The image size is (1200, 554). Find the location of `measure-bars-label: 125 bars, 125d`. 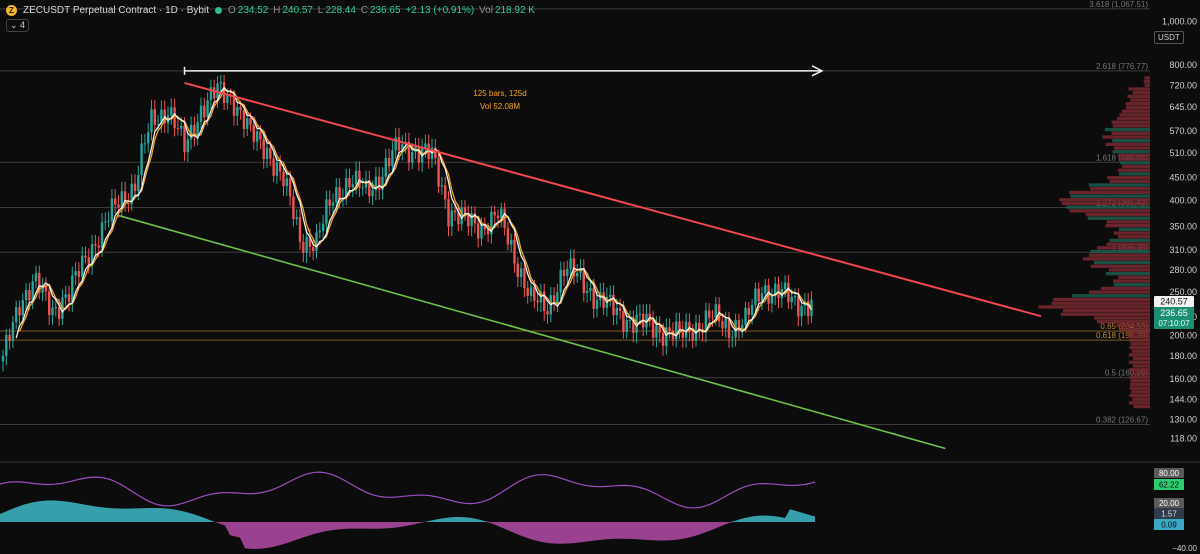

measure-bars-label: 125 bars, 125d is located at coordinates (499, 93).